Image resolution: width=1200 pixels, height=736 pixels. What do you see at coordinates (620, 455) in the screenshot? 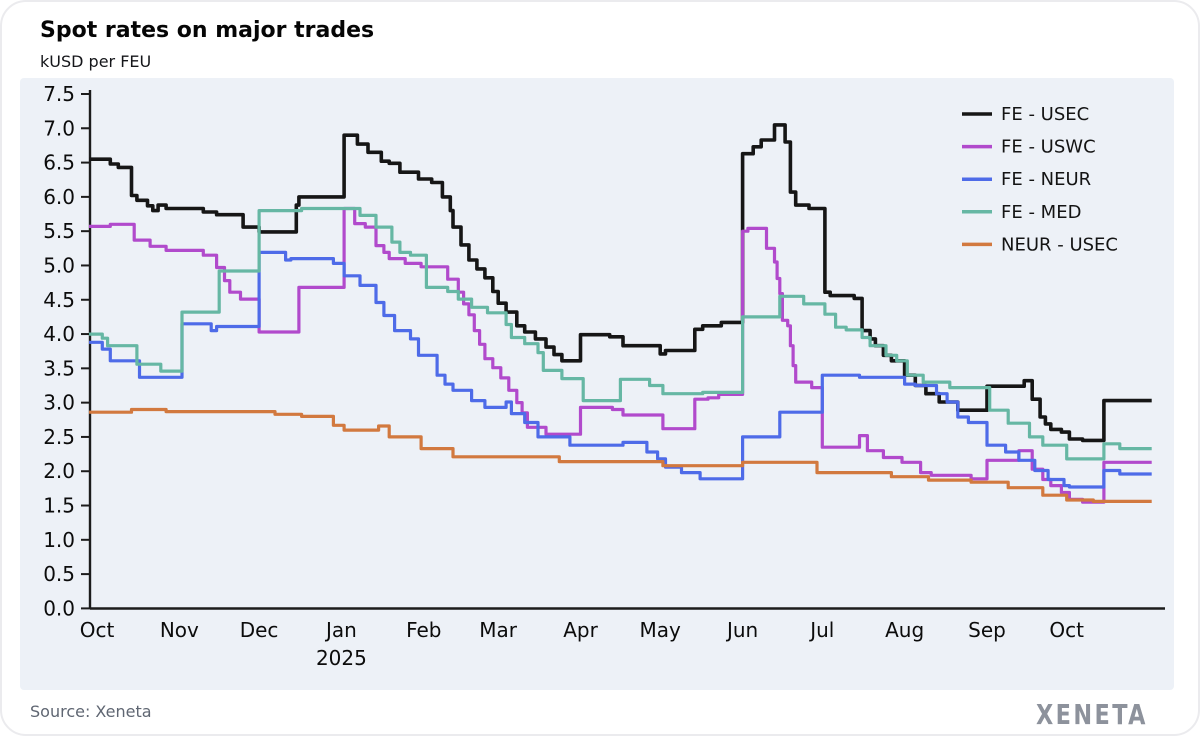
I see `series-line-neur-usec` at bounding box center [620, 455].